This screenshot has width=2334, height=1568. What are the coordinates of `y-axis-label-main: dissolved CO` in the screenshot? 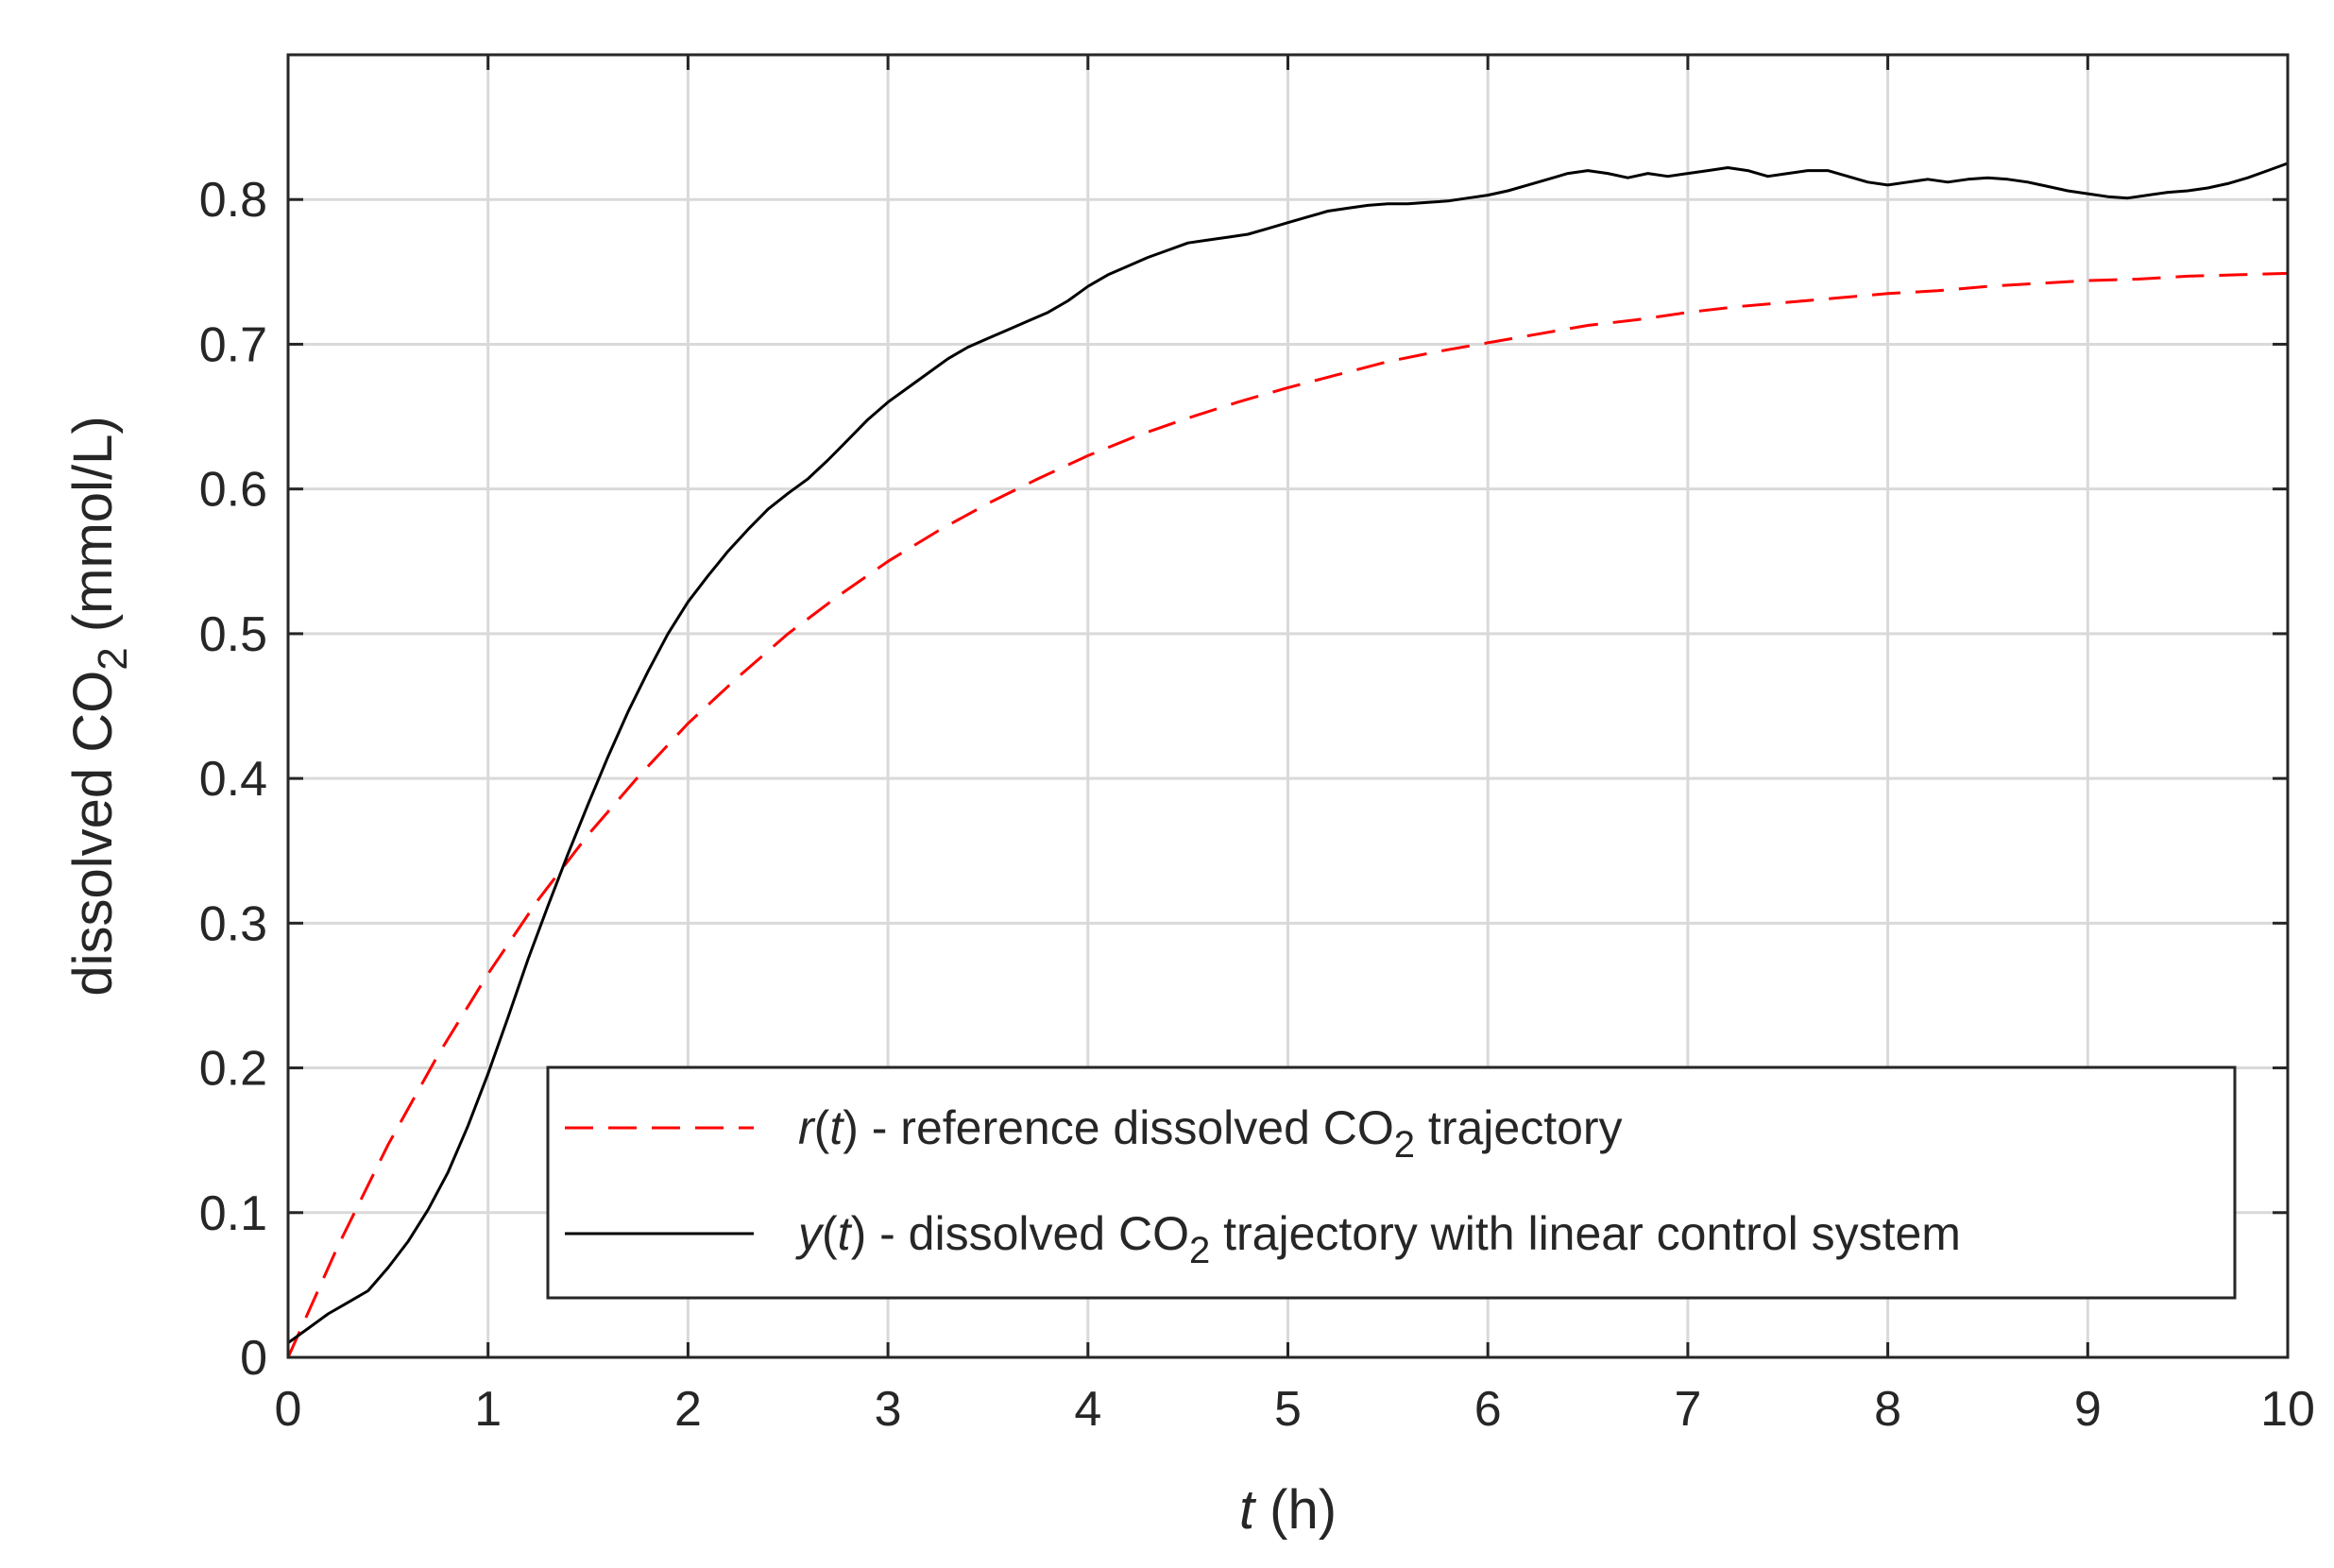 It's located at (93, 834).